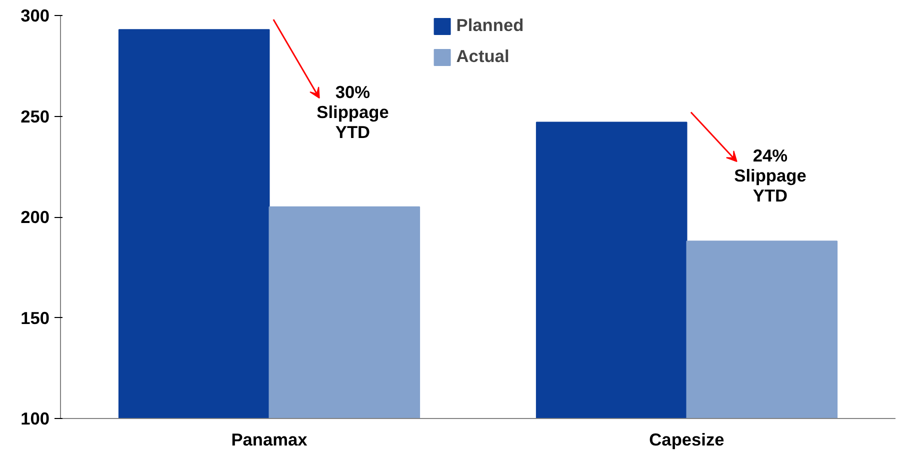 Image resolution: width=901 pixels, height=453 pixels. Describe the element at coordinates (35, 217) in the screenshot. I see `y-tick-label: 200` at that location.